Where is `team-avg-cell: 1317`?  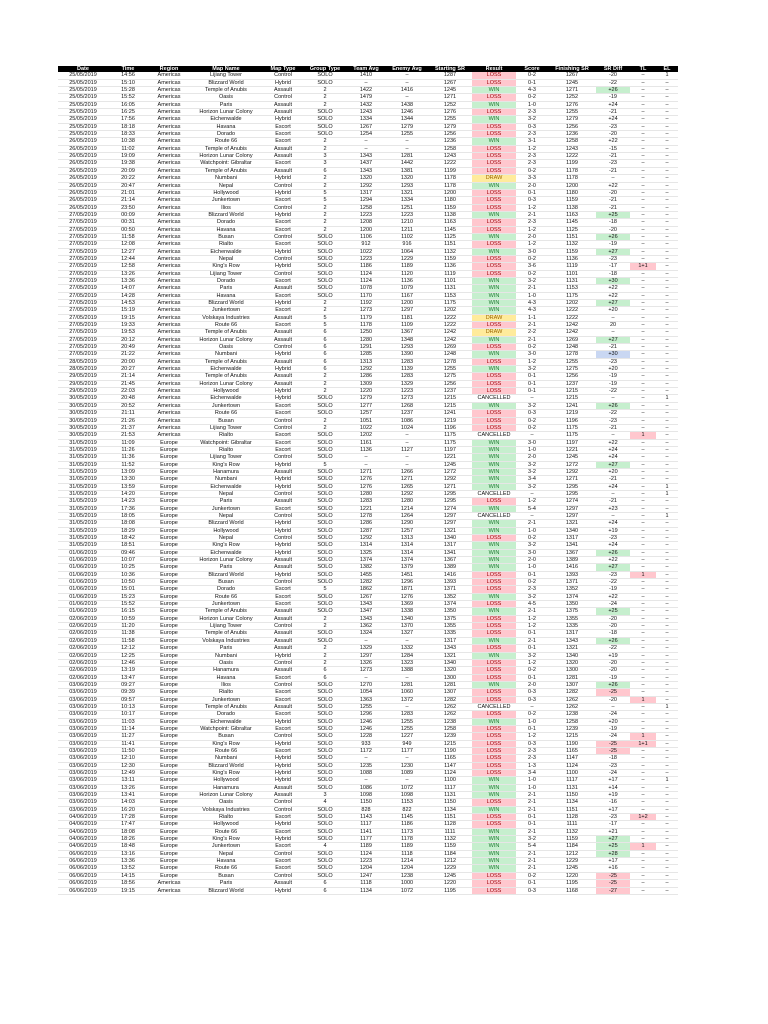 team-avg-cell: 1317 is located at coordinates (366, 192).